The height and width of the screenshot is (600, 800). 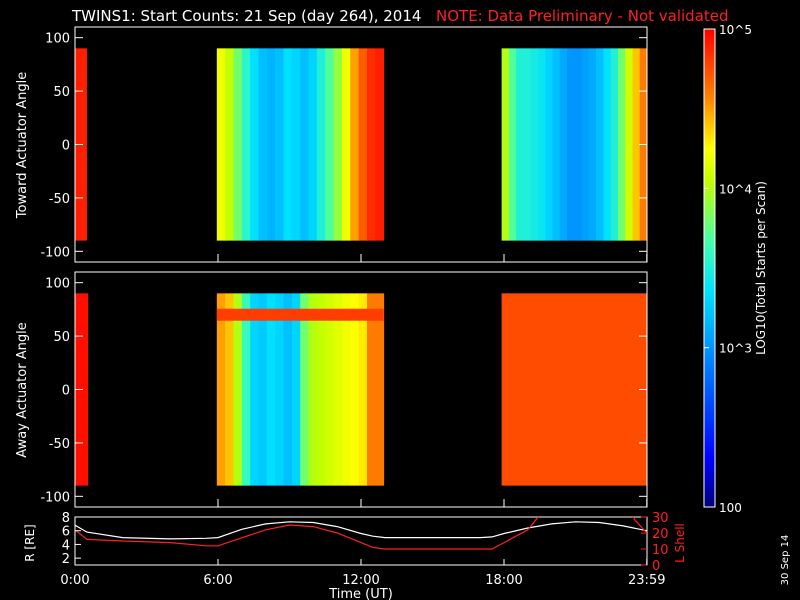 What do you see at coordinates (57, 39) in the screenshot?
I see `y-tick-label: 100` at bounding box center [57, 39].